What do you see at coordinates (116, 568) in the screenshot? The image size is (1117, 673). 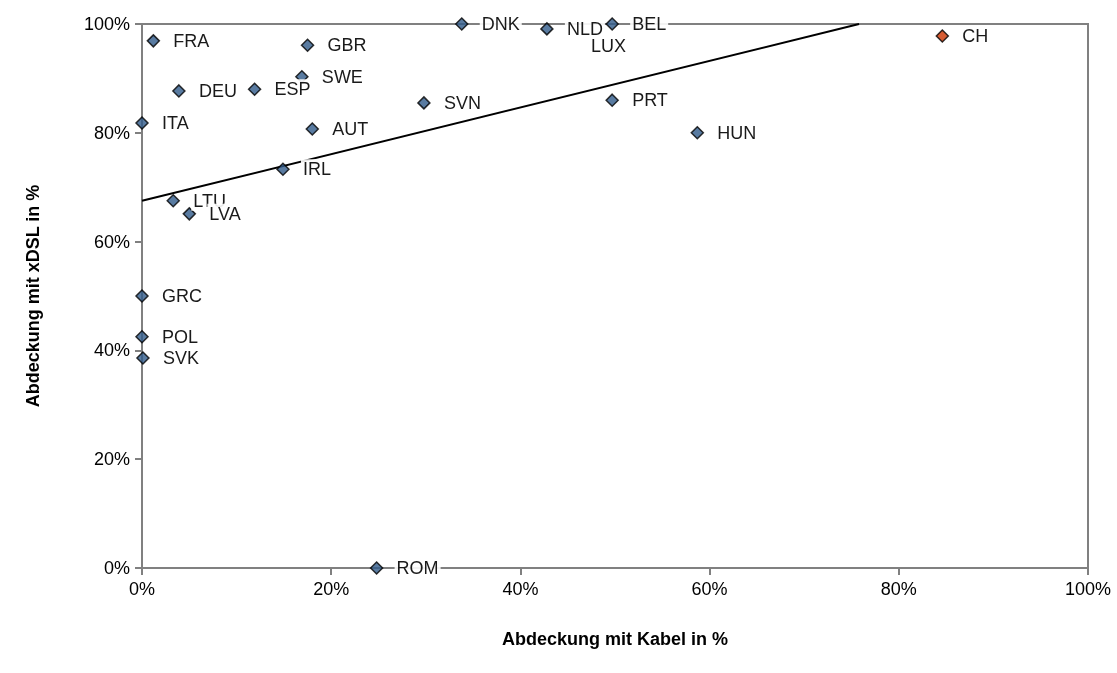 I see `y-tick-label: 0%` at bounding box center [116, 568].